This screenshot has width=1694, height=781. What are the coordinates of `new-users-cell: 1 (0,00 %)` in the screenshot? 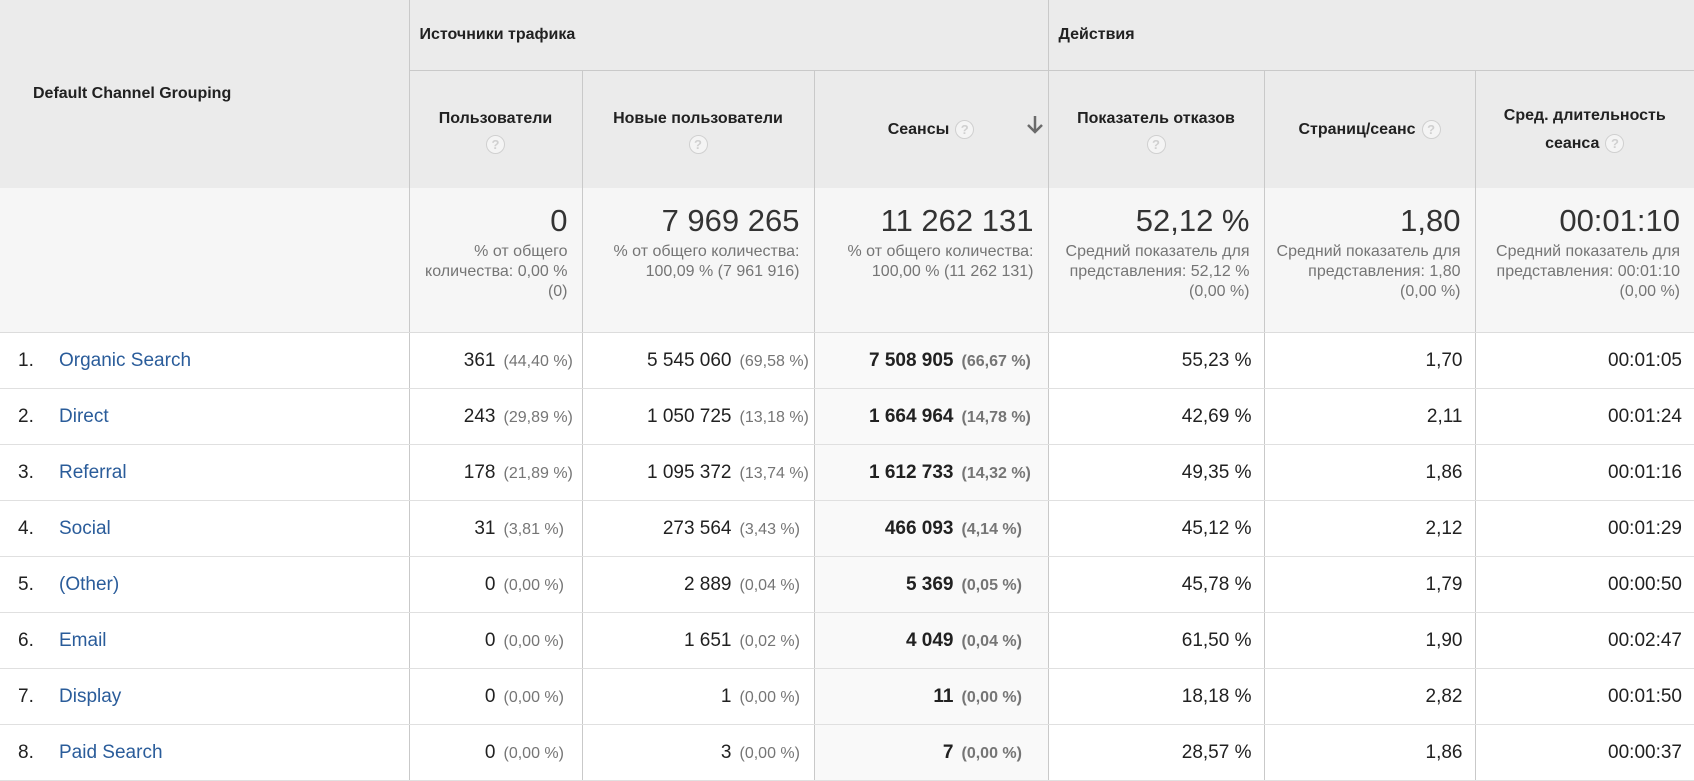 It's located at (697, 696).